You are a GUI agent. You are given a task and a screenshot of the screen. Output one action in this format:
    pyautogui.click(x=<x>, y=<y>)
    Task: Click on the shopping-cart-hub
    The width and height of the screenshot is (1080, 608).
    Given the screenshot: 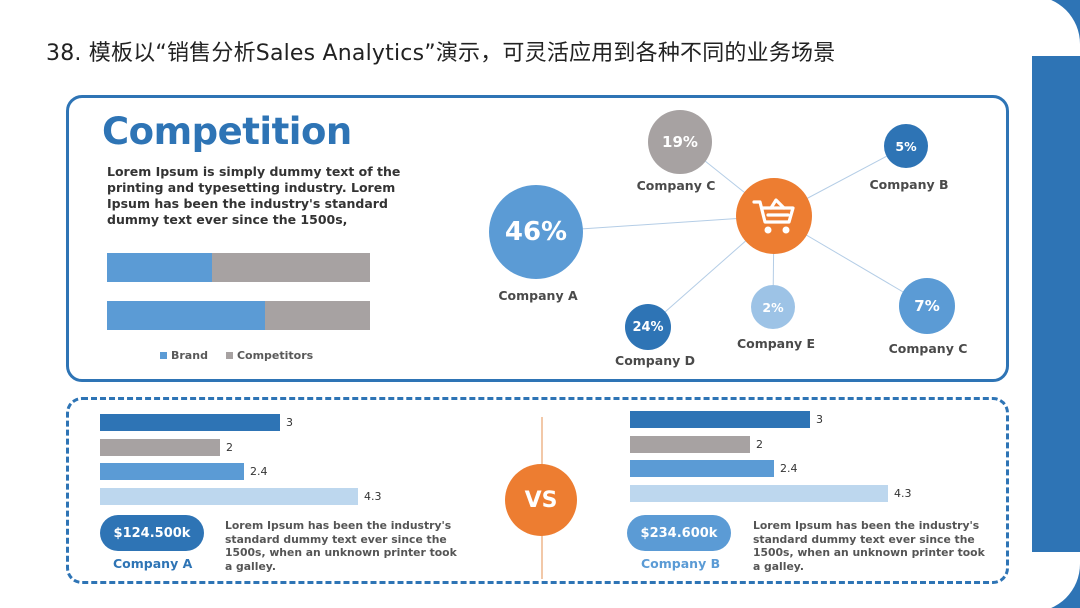 What is the action you would take?
    pyautogui.click(x=774, y=216)
    